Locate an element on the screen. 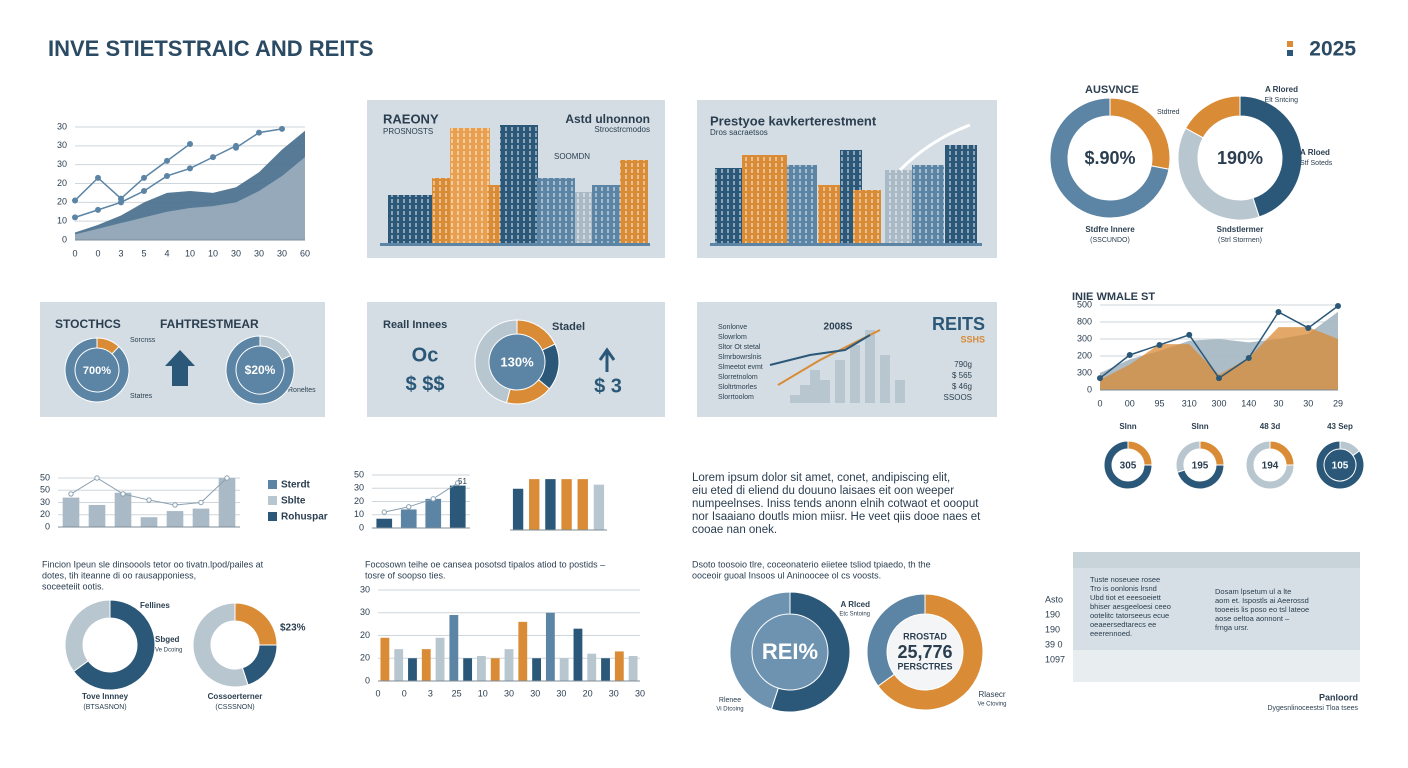 The width and height of the screenshot is (1408, 768). panel-list: Slmrbowrslnis is located at coordinates (740, 357).